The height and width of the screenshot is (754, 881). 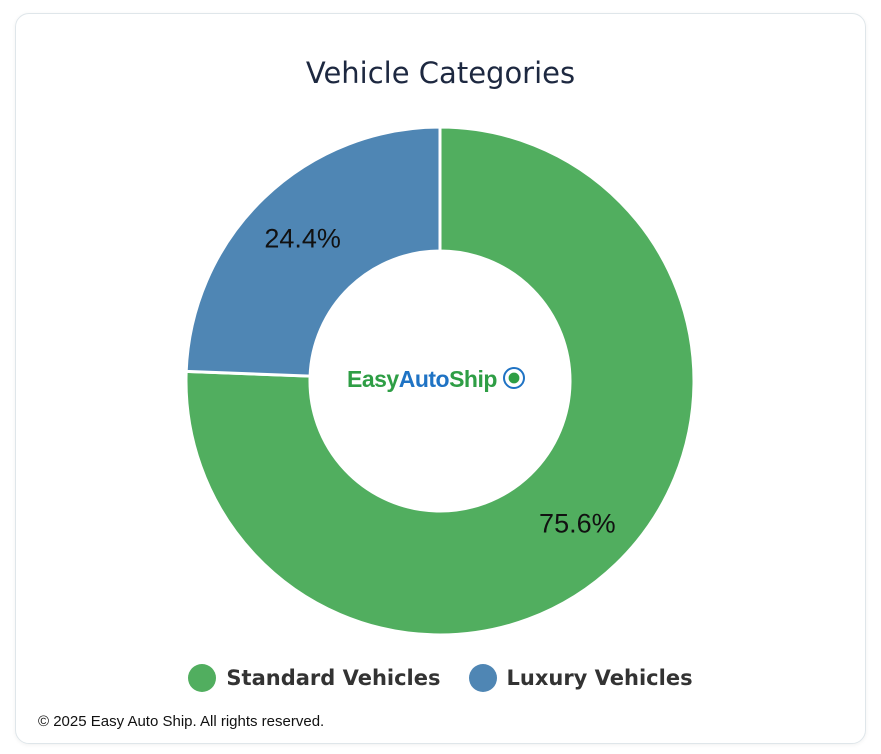 What do you see at coordinates (373, 379) in the screenshot?
I see `logo-part-easy: Easy` at bounding box center [373, 379].